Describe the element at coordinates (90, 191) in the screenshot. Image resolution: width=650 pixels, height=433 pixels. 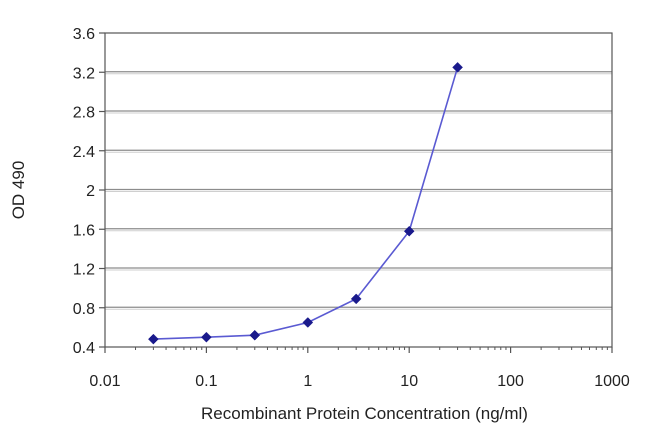
I see `y-tick-label: 2` at that location.